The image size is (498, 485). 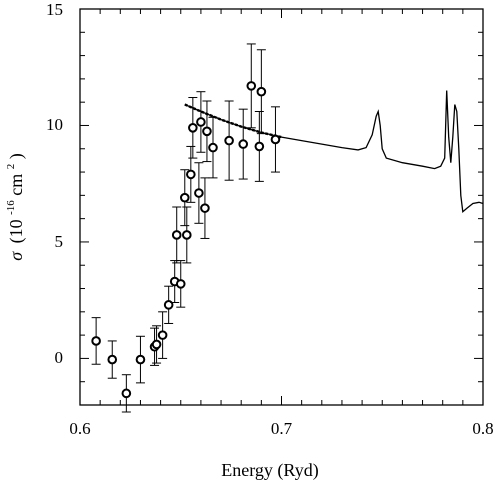 I want to click on y-tick-labels: 0 5 10 15, so click(x=54, y=183).